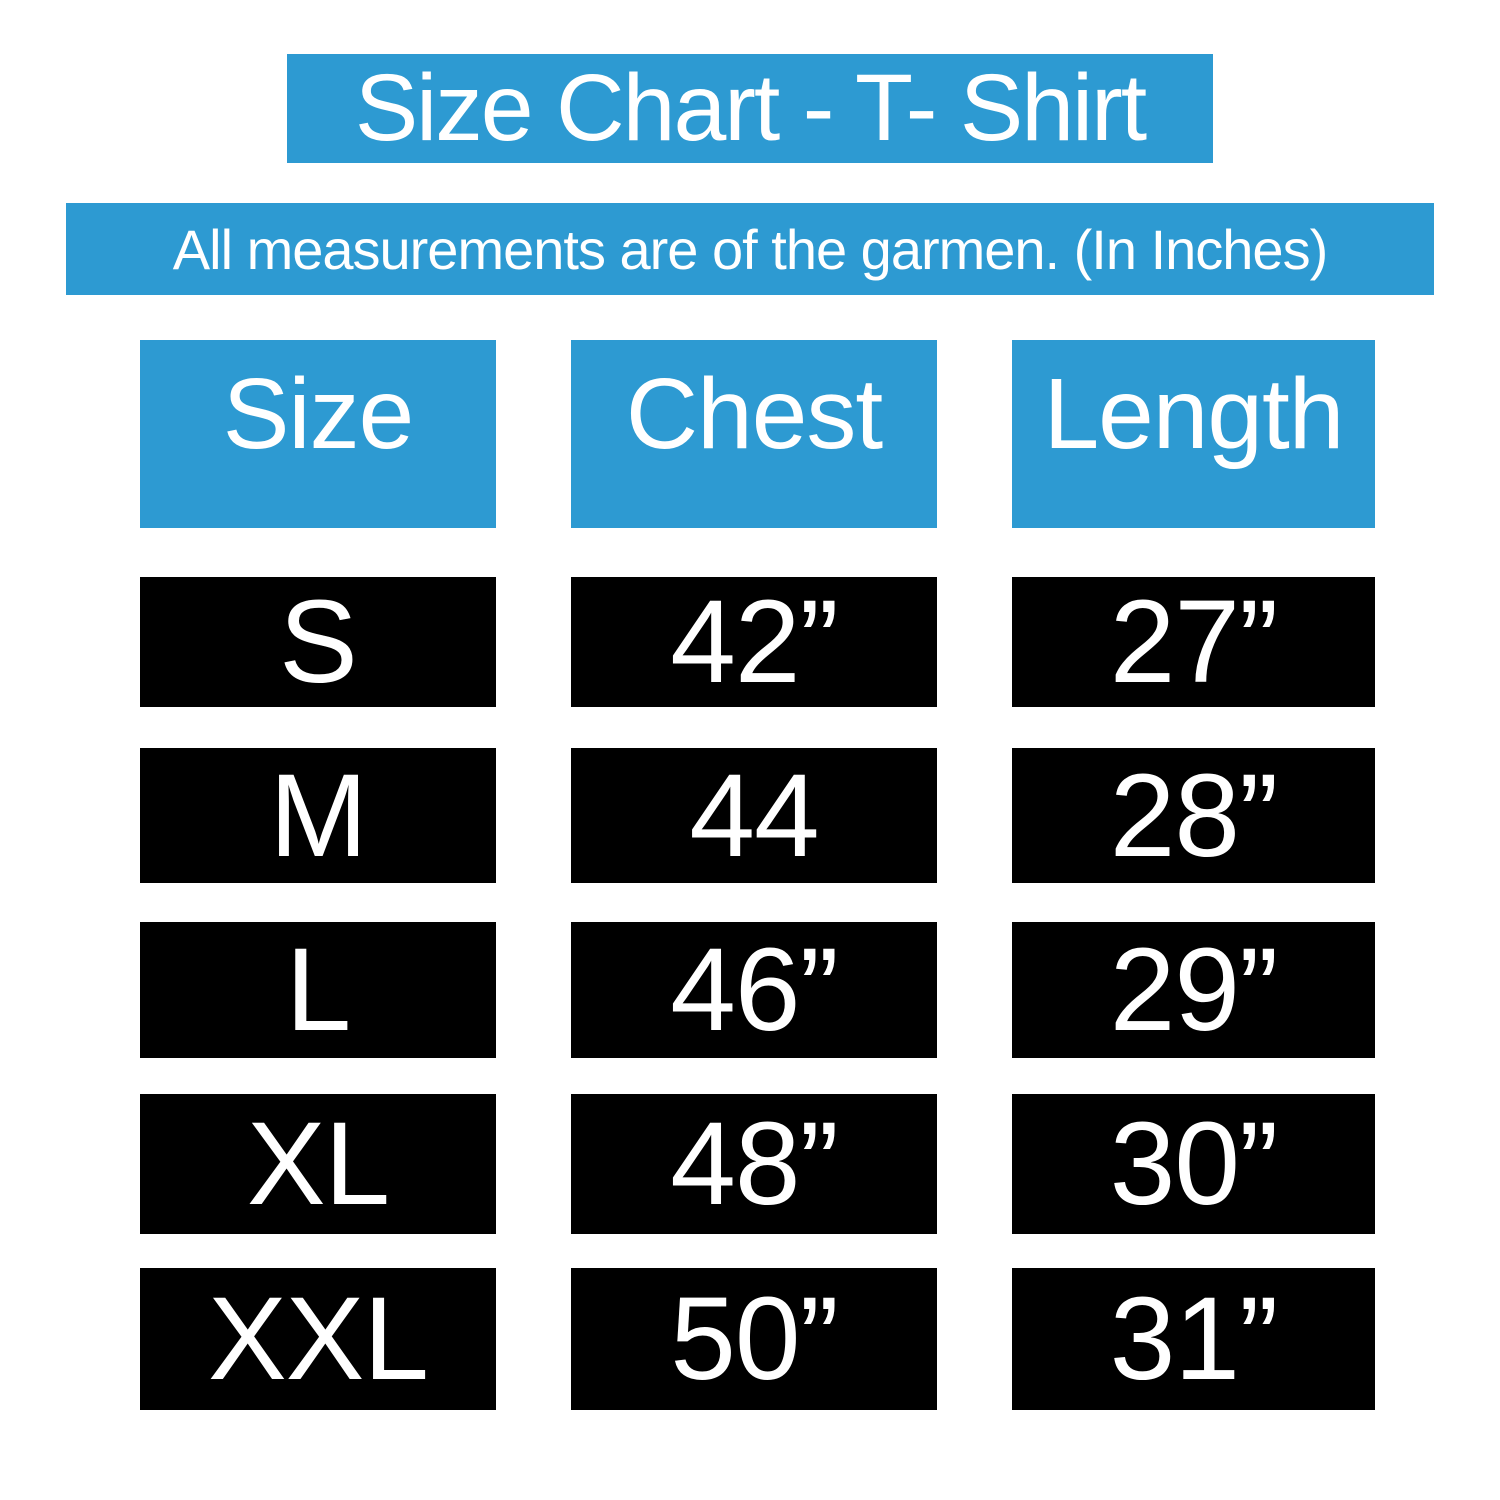 The width and height of the screenshot is (1500, 1500). I want to click on cell-size-m: M, so click(318, 815).